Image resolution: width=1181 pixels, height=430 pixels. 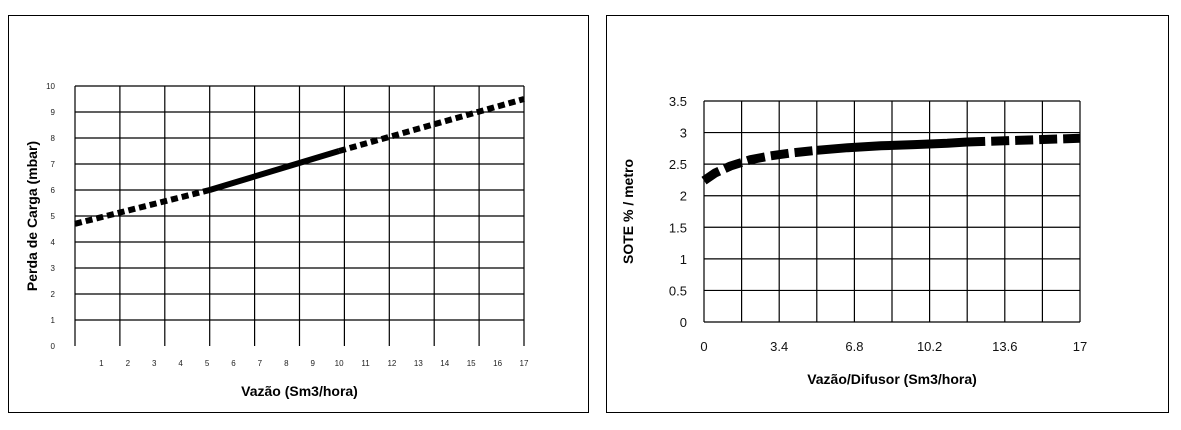 I want to click on y-tick-label: 4, so click(x=53, y=242).